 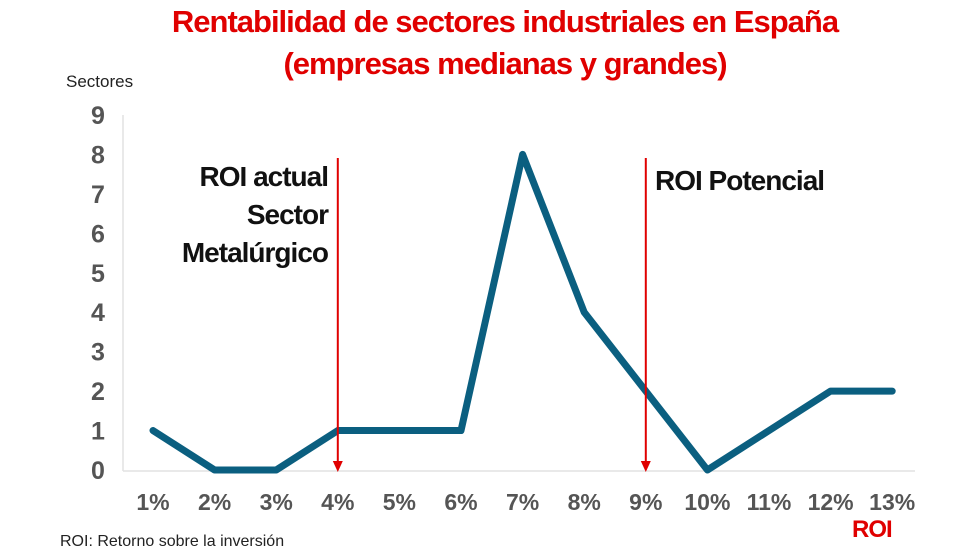 What do you see at coordinates (98, 392) in the screenshot?
I see `y-tick-label: 2` at bounding box center [98, 392].